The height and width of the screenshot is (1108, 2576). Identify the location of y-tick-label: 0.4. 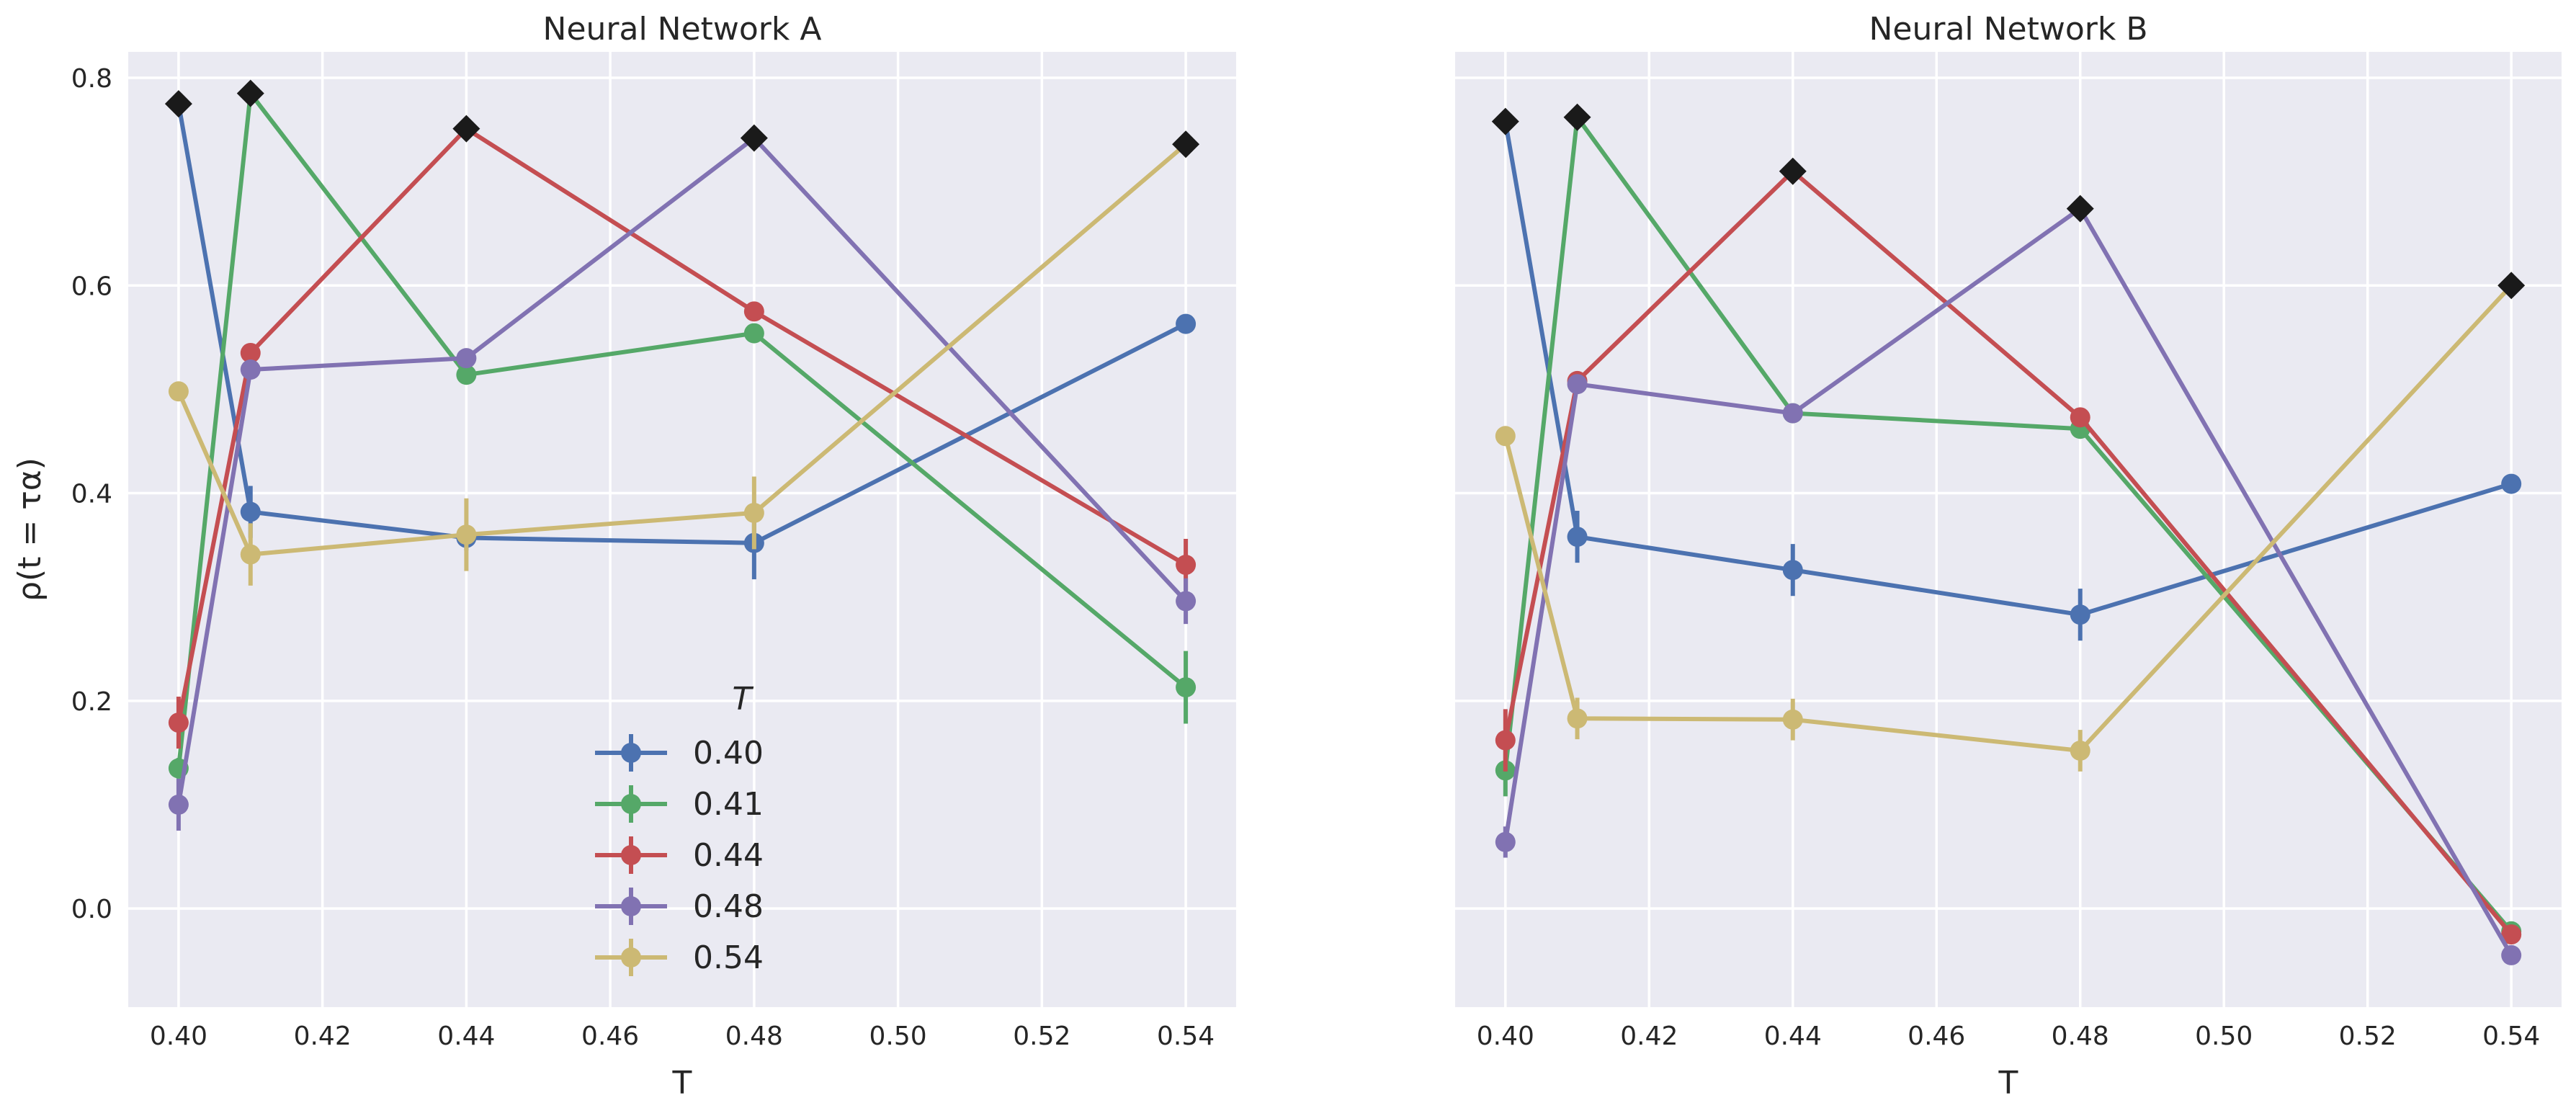
(91, 494).